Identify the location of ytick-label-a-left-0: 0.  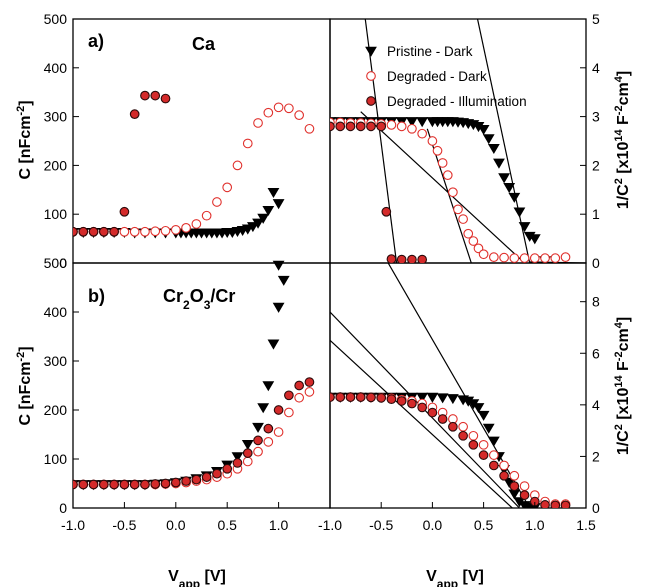
(63, 263).